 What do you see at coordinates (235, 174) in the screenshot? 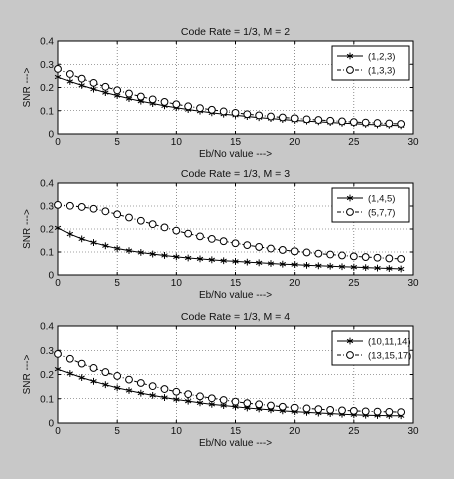
I see `chart-title: Code Rate = 1/3, M = 3` at bounding box center [235, 174].